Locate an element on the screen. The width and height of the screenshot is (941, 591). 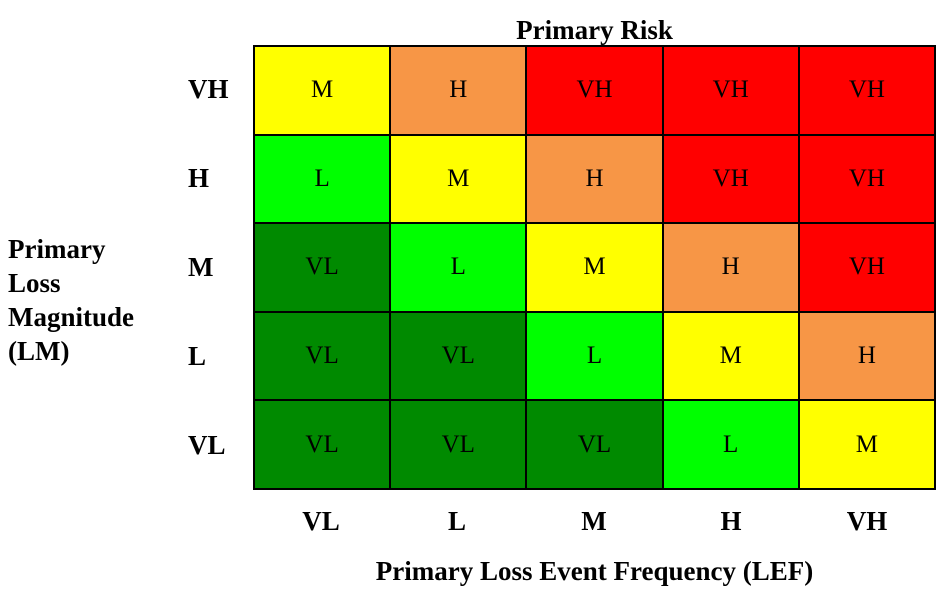
x-axis-title: Primary Loss Event Frequency (LEF) is located at coordinates (594, 571).